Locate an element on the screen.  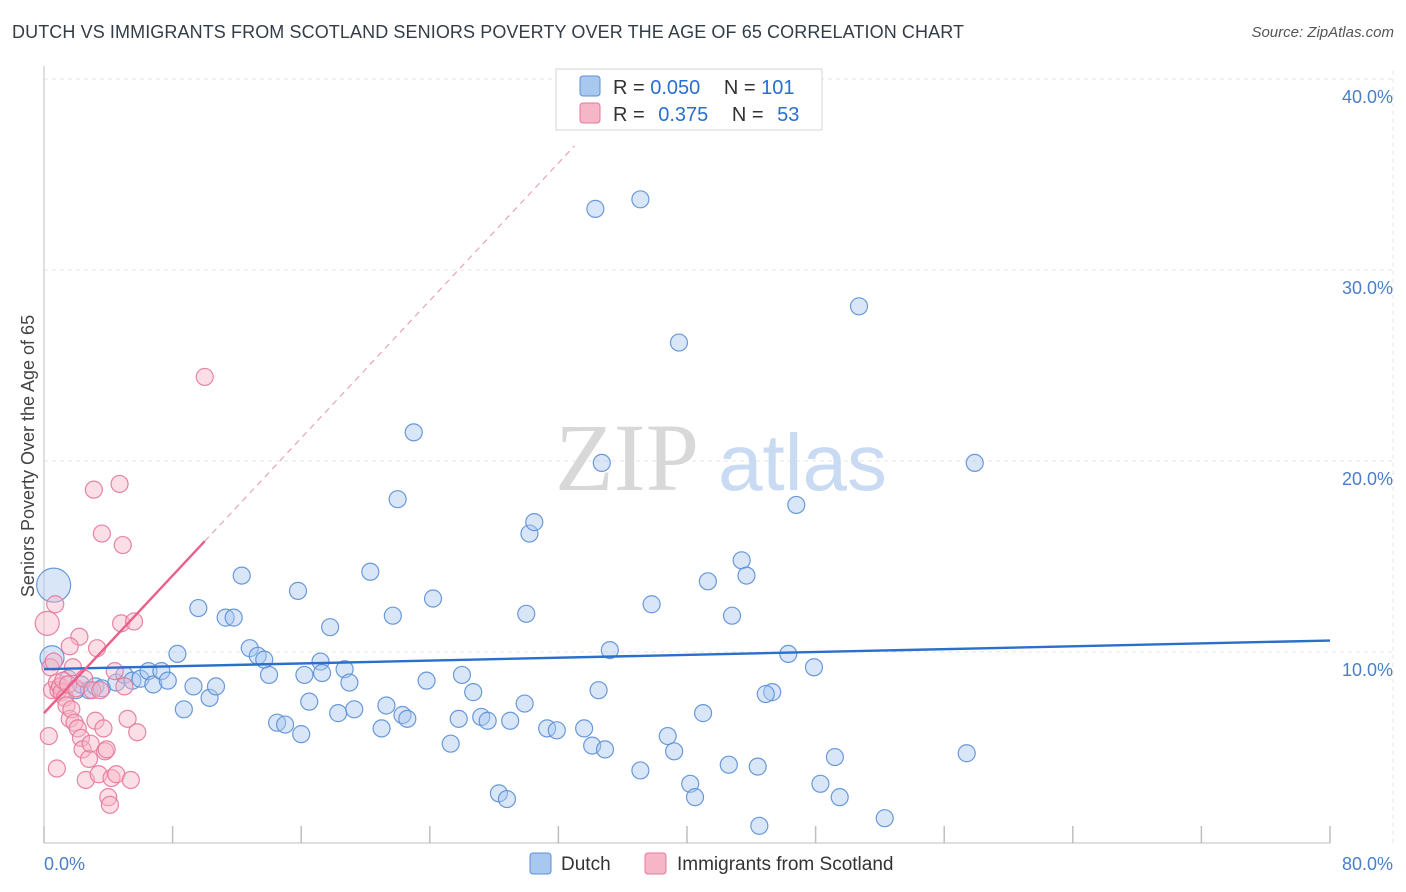
bottom-legend-swatch-dutch is located at coordinates (540, 863).